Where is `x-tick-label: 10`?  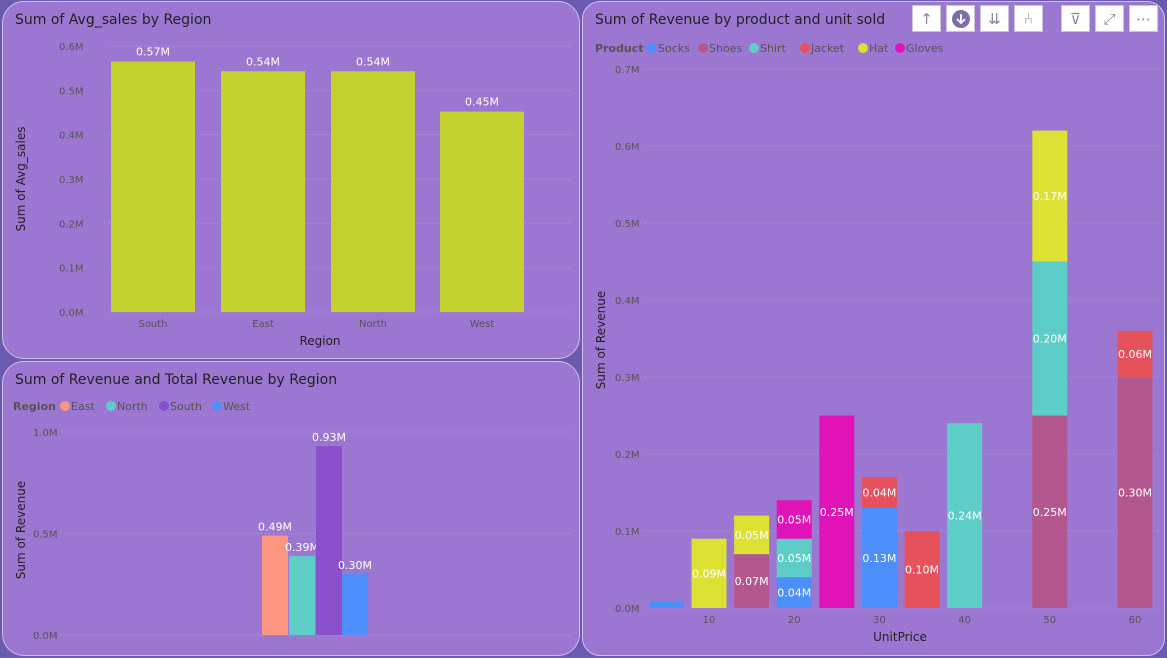
x-tick-label: 10 is located at coordinates (709, 620).